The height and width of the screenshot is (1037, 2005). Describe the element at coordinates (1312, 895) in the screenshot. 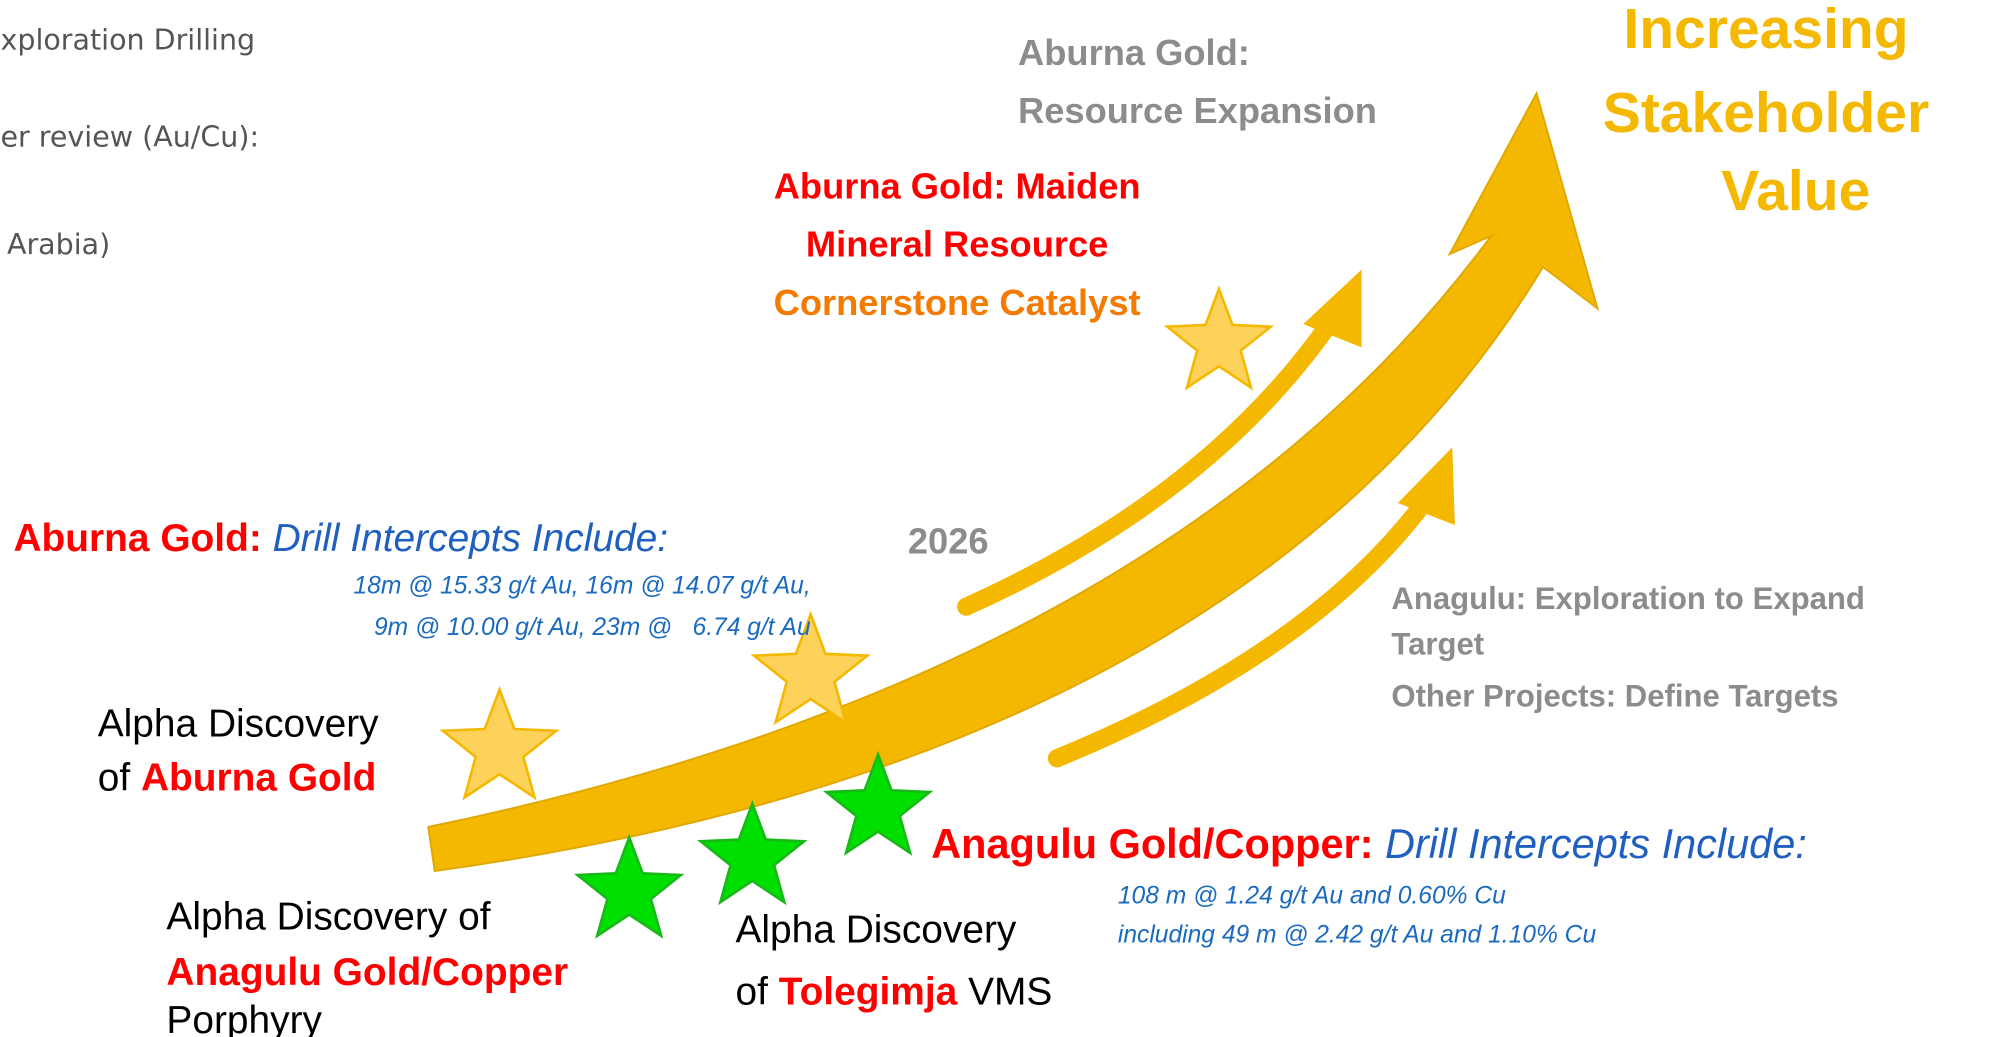

I see `intercept-line: 108 m @ 1.24 g/t Au and 0.60% Cu` at that location.